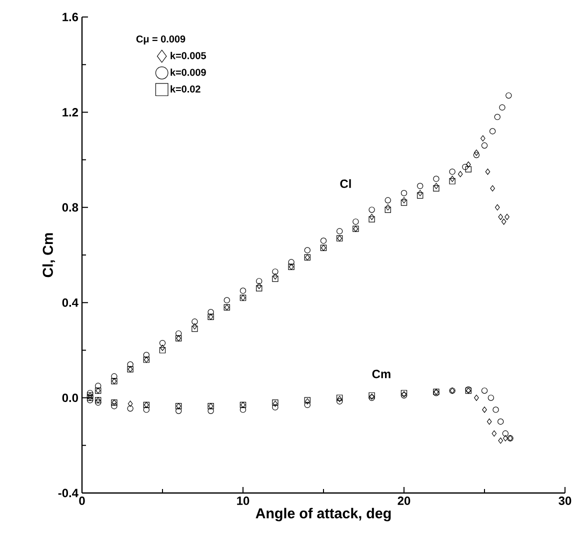 The width and height of the screenshot is (584, 553). Describe the element at coordinates (381, 374) in the screenshot. I see `annotation: Cm` at that location.